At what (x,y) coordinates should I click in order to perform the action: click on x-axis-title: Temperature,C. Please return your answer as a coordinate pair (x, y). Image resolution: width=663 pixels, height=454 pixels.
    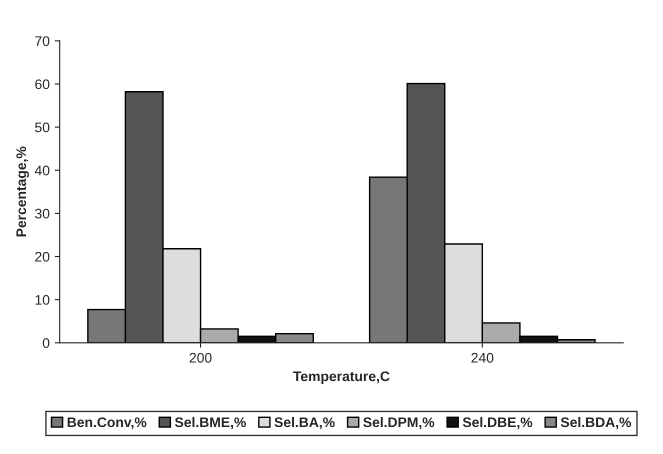
    Looking at the image, I should click on (341, 377).